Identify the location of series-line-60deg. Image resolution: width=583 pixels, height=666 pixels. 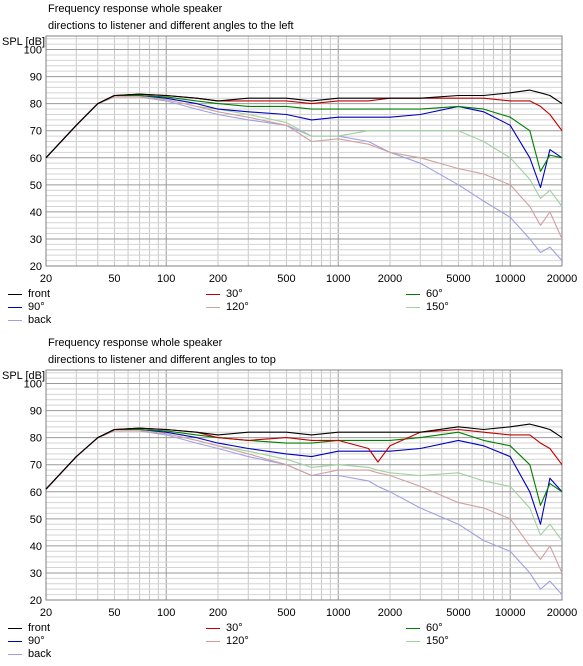
(304, 133).